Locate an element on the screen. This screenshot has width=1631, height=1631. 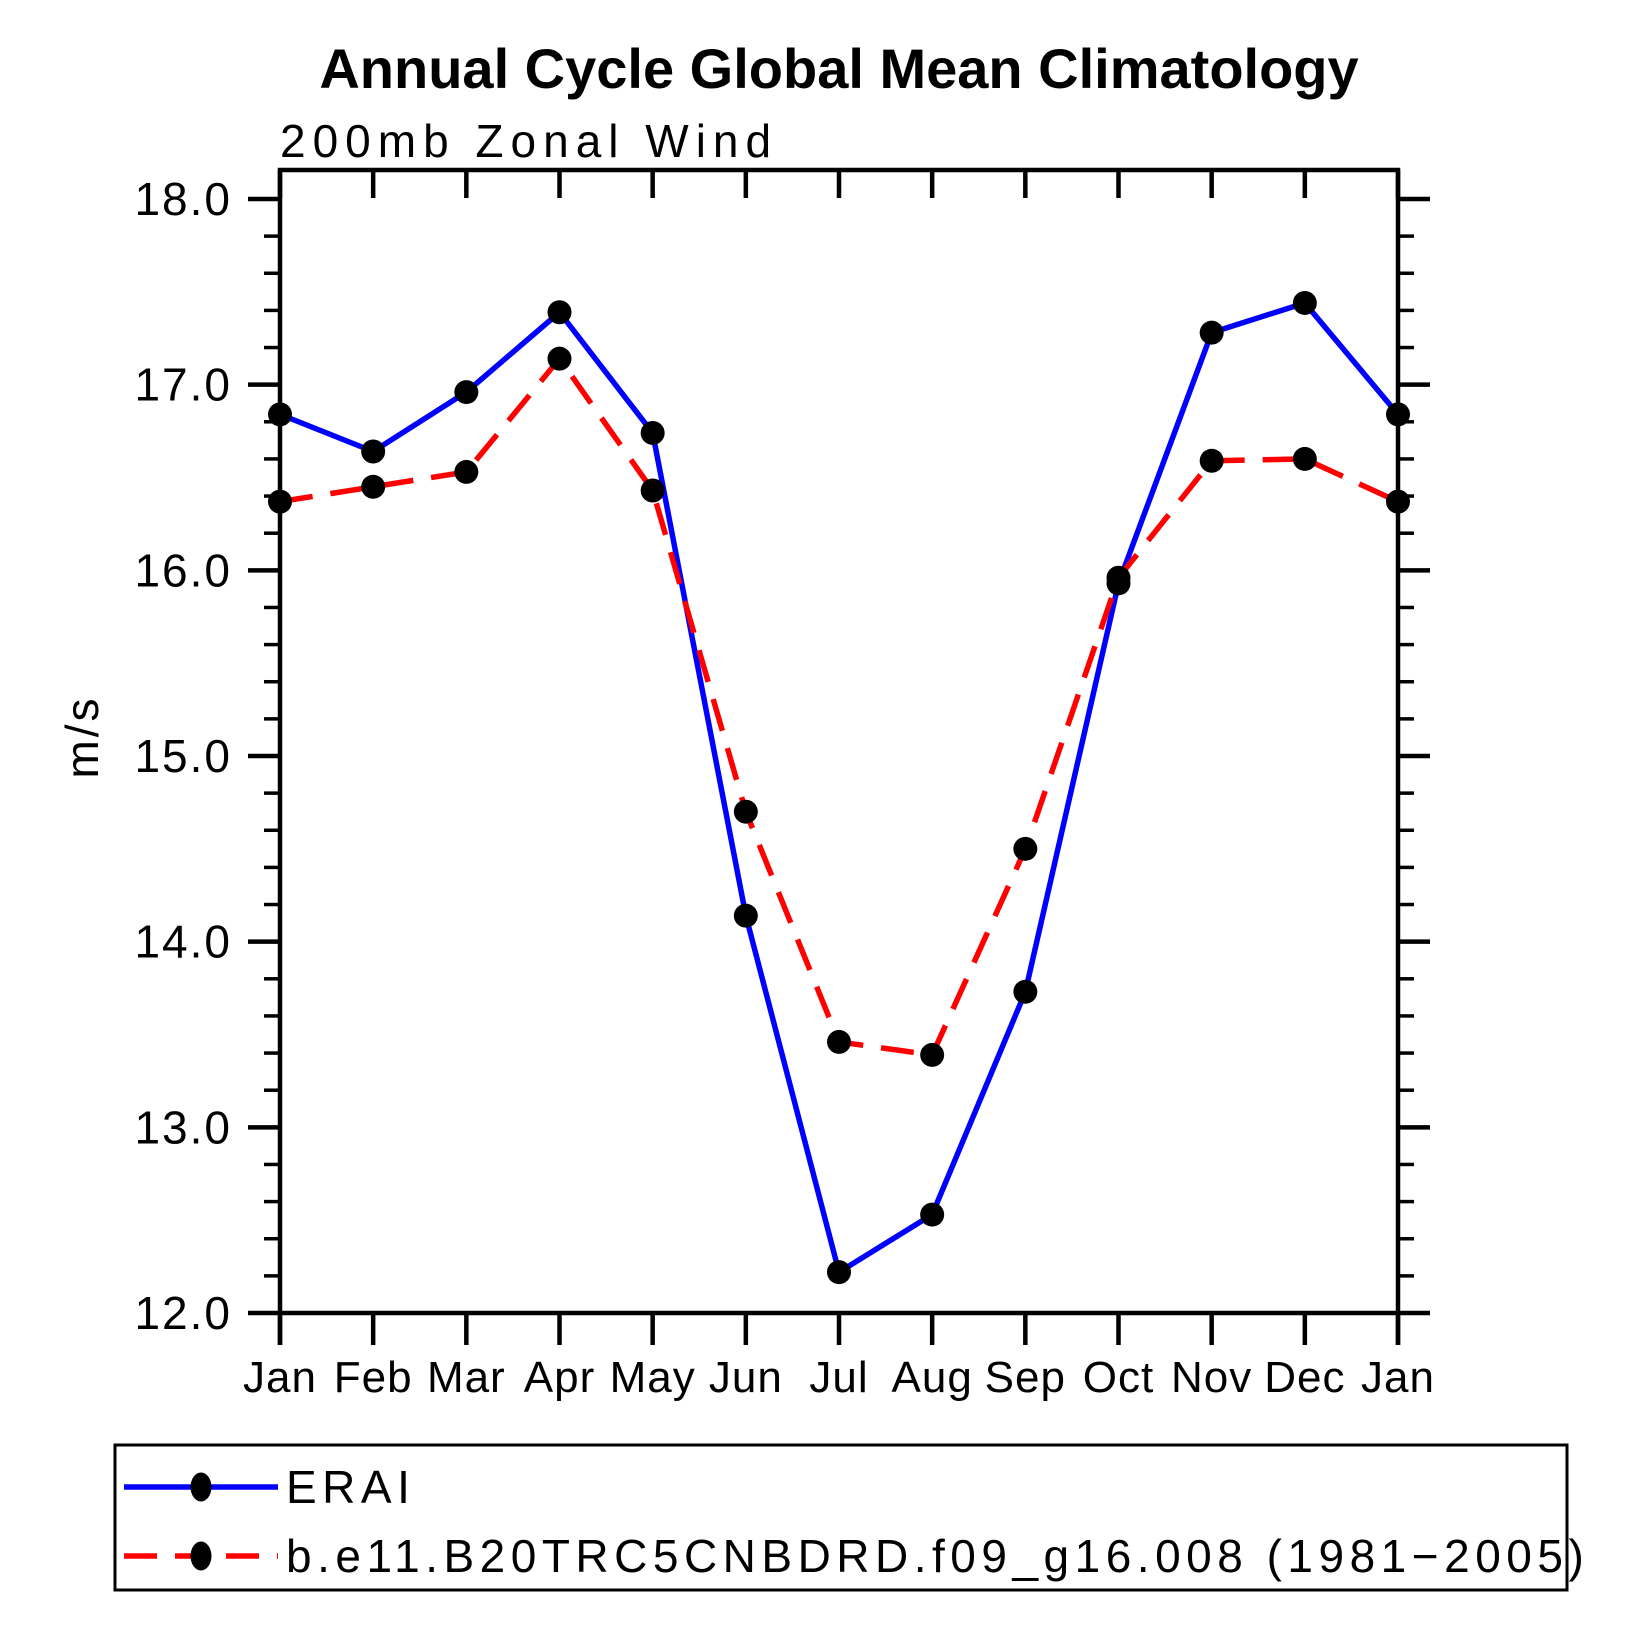
y-tick-label: 17.0 is located at coordinates (183, 385).